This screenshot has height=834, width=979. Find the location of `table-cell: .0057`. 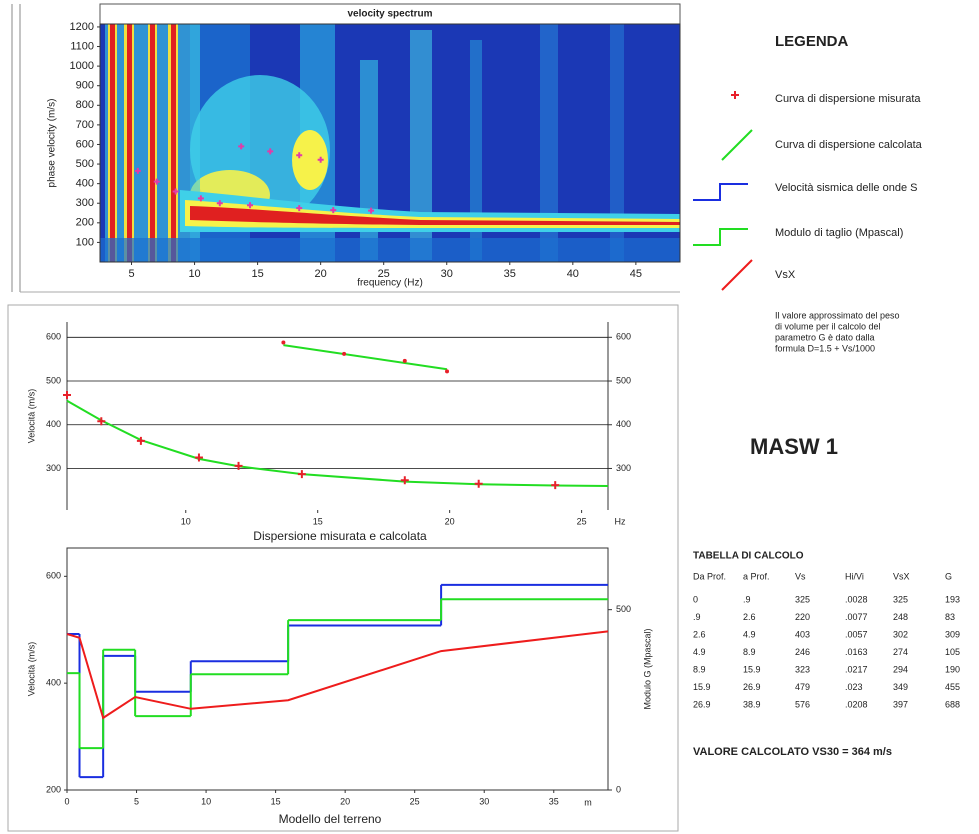

table-cell: .0057 is located at coordinates (856, 634).